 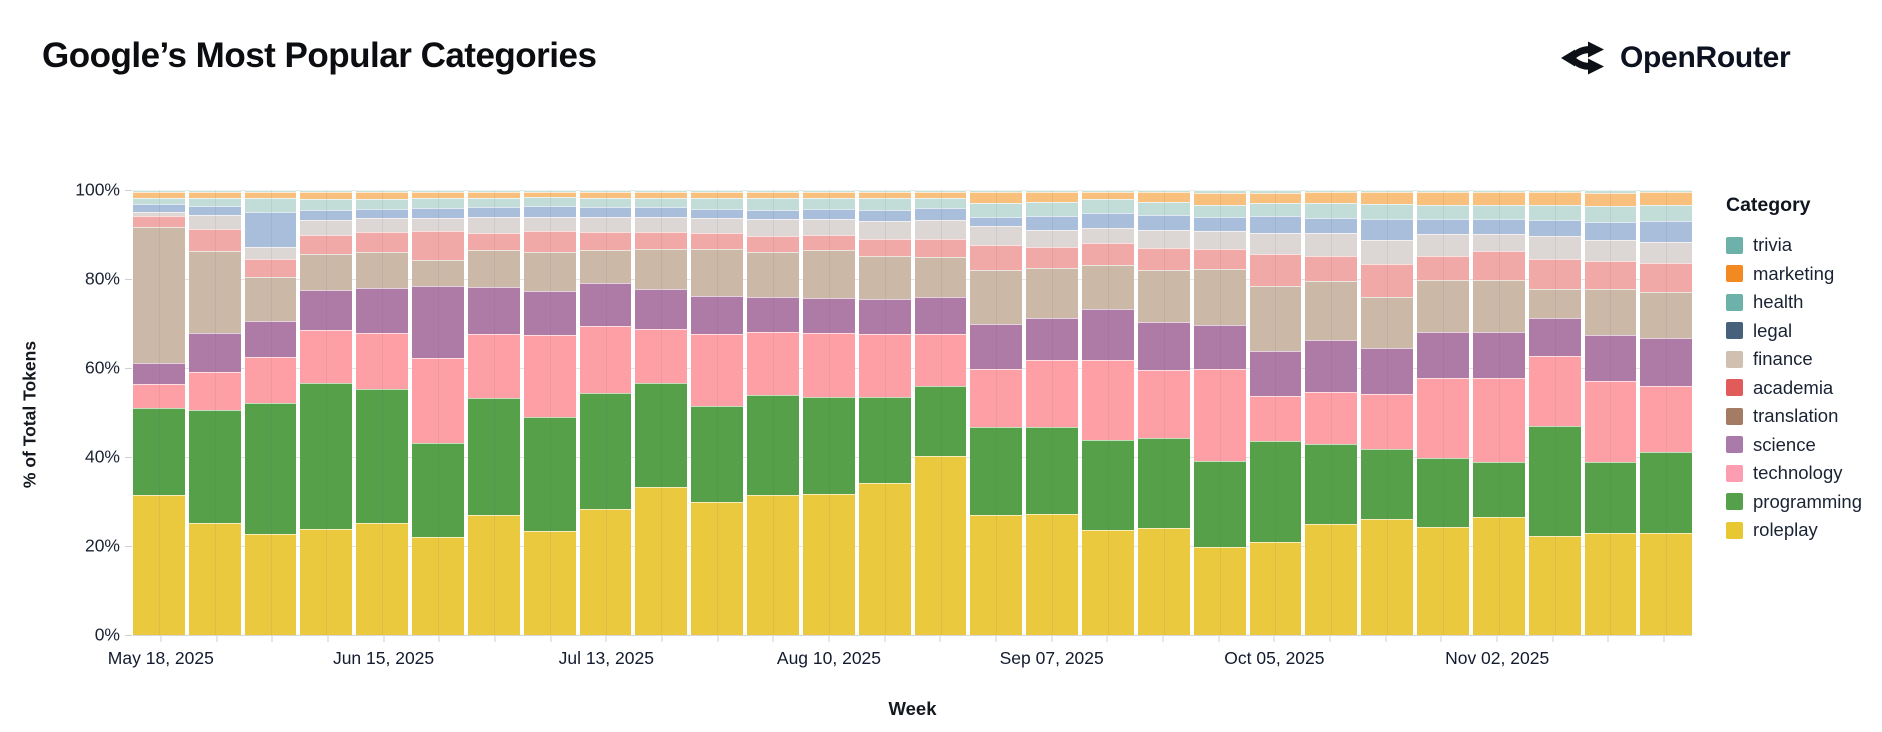 I want to click on bar-week-jun-29-2025, so click(x=493, y=412).